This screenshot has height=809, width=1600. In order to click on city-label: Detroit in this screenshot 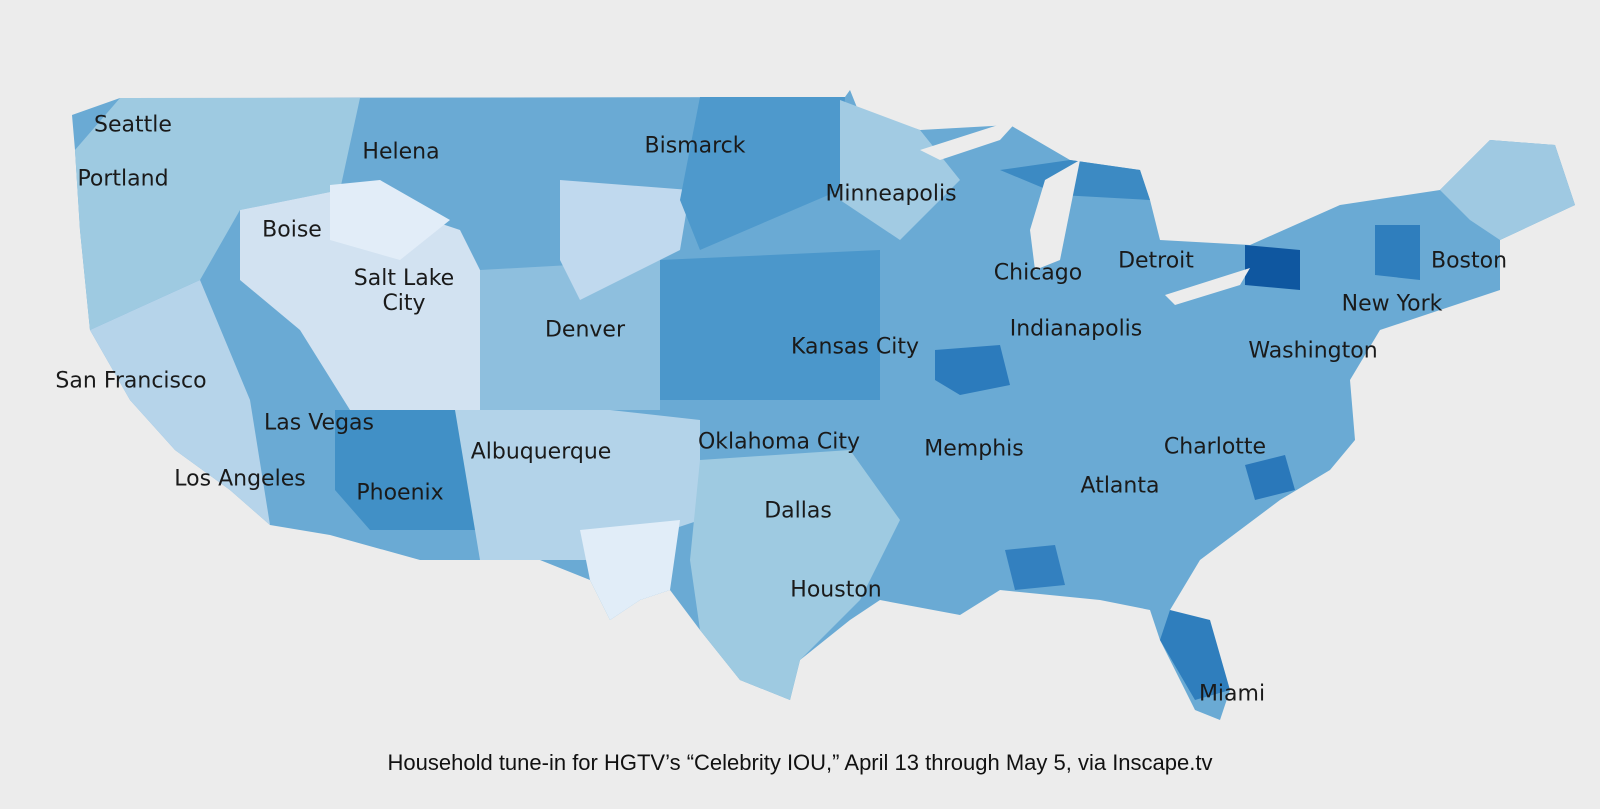, I will do `click(1156, 261)`.